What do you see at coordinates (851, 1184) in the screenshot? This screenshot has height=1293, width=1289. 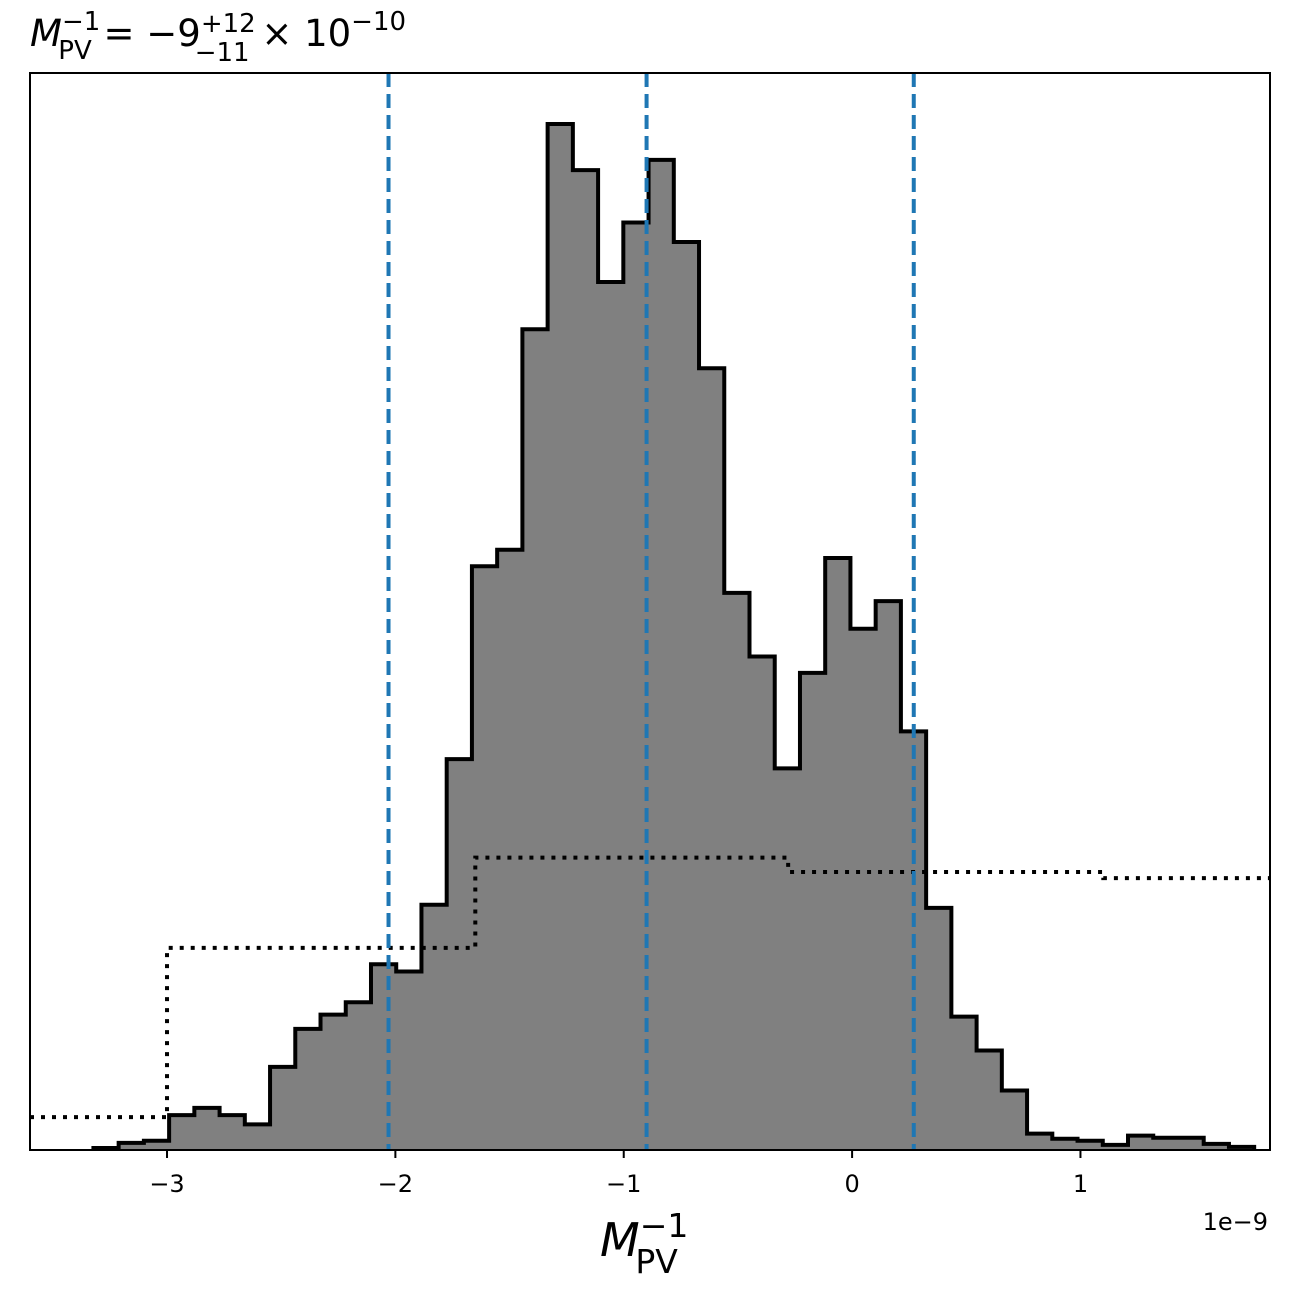 I see `x-tick-label: 0` at bounding box center [851, 1184].